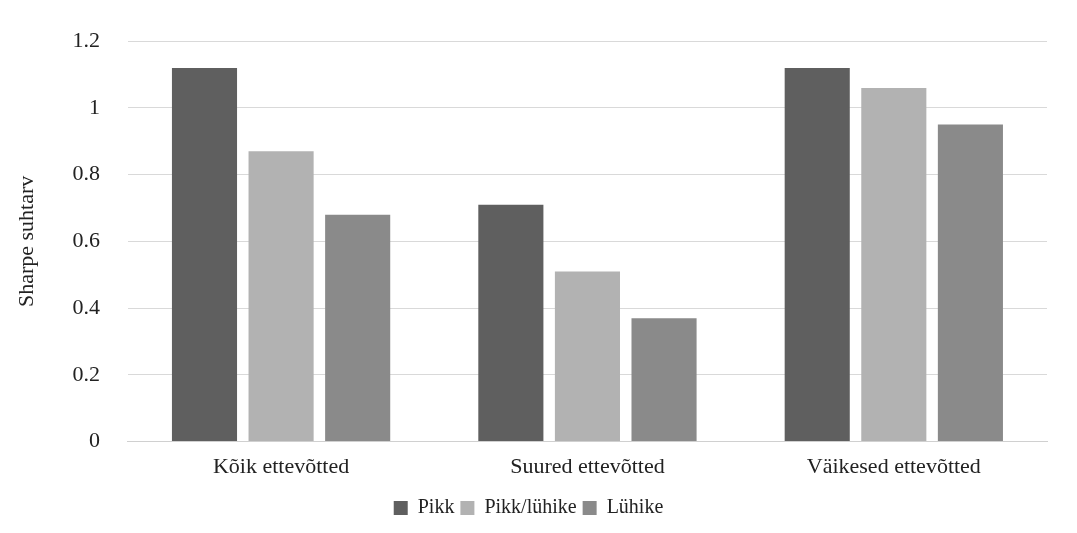  I want to click on y-tick-label: 0.8, so click(86, 173).